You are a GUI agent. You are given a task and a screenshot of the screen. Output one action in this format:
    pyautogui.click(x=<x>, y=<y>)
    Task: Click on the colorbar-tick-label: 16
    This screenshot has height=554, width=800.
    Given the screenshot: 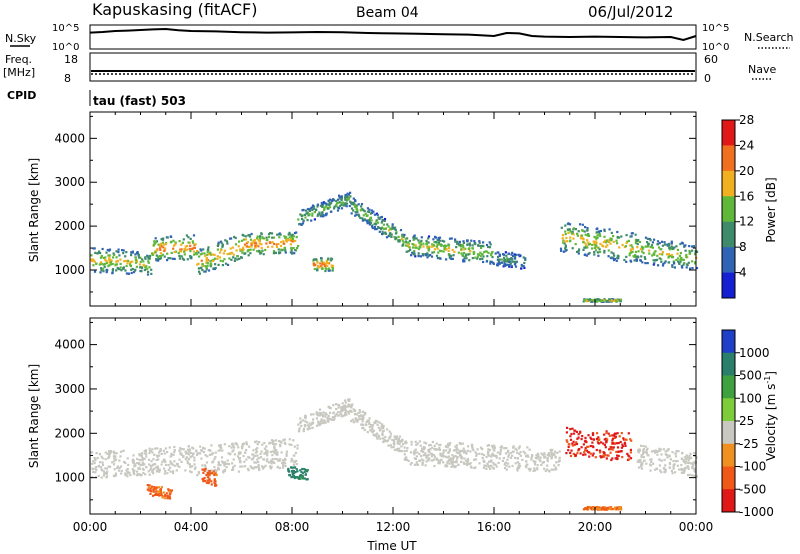 What is the action you would take?
    pyautogui.click(x=746, y=196)
    